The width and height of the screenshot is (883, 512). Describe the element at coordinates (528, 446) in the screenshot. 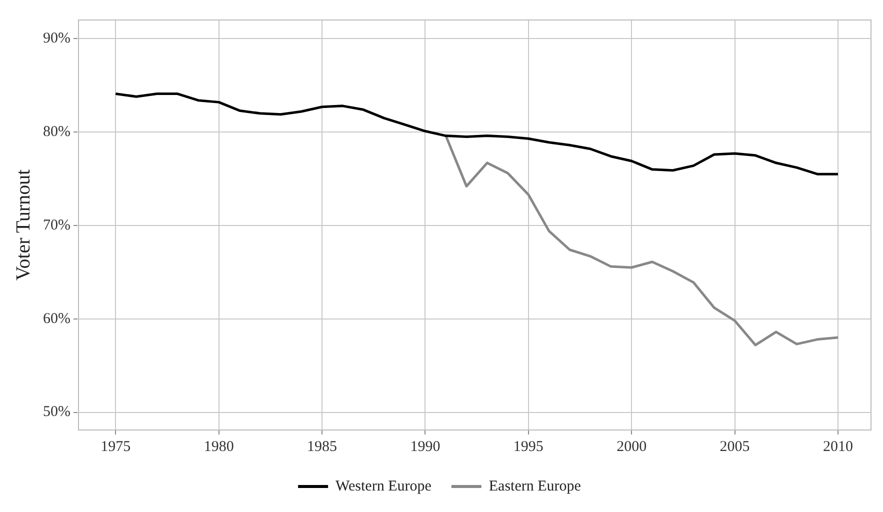

I see `x-tick-label: 1995` at that location.